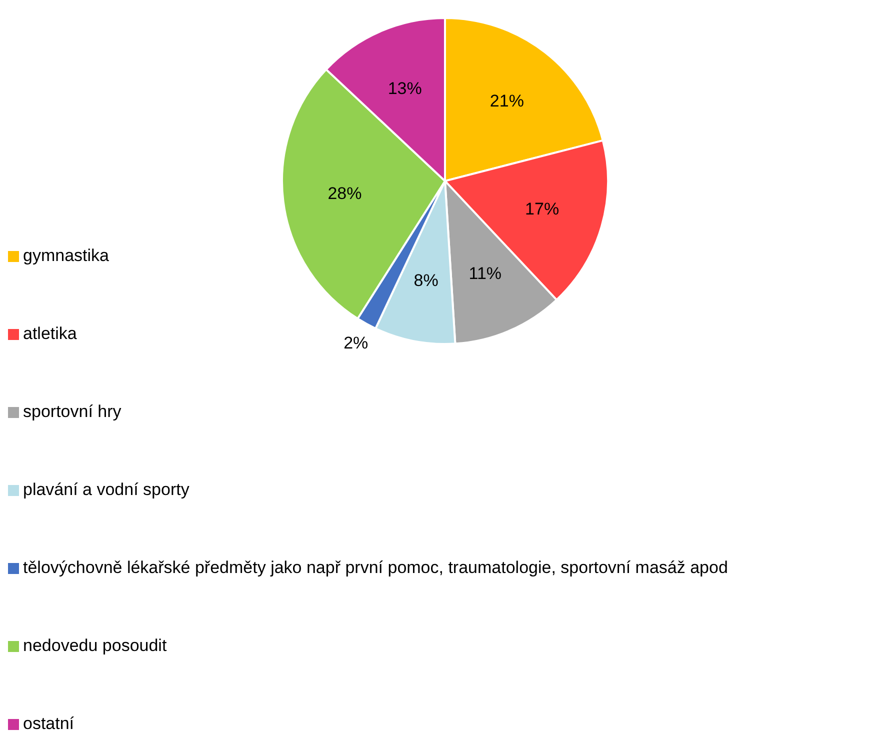  I want to click on legend-label: plavání a vodní sporty, so click(106, 490).